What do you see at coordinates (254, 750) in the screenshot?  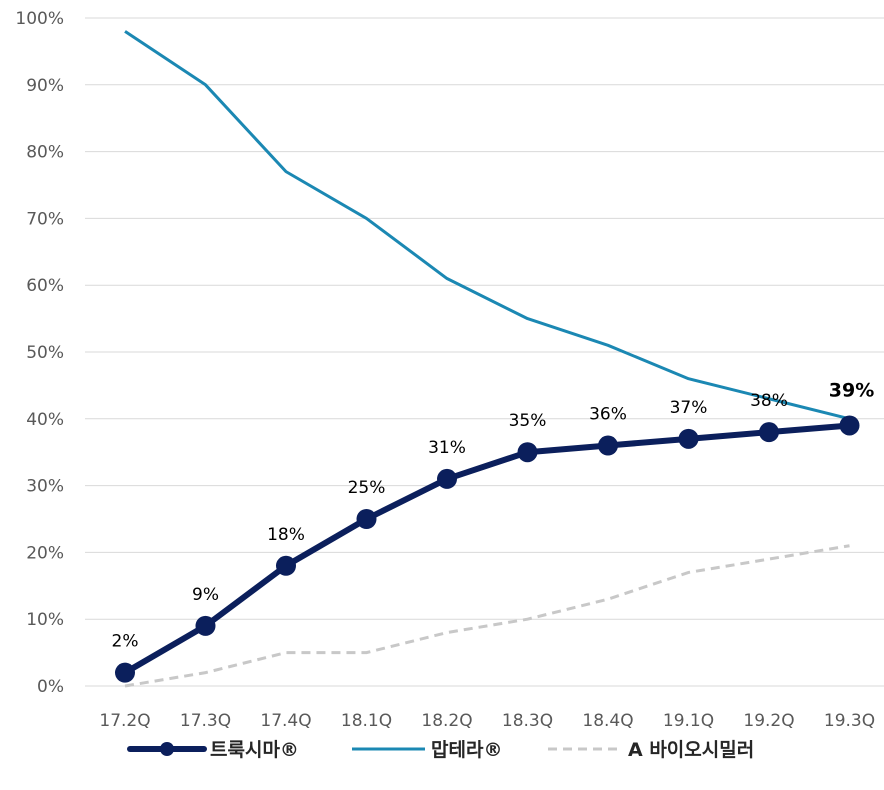 I see `legend-label-truxima: 트룩시마®` at bounding box center [254, 750].